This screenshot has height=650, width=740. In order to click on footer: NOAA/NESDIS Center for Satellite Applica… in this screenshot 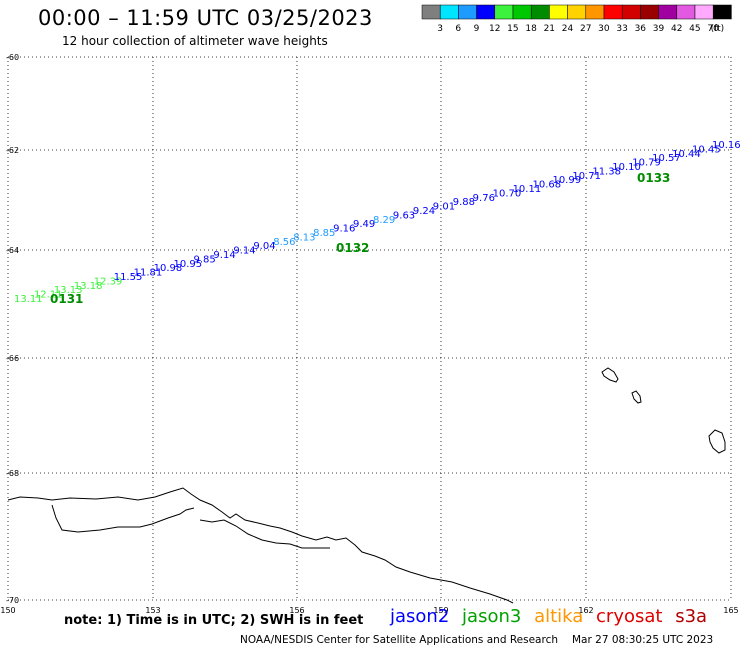, I will do `click(476, 640)`.